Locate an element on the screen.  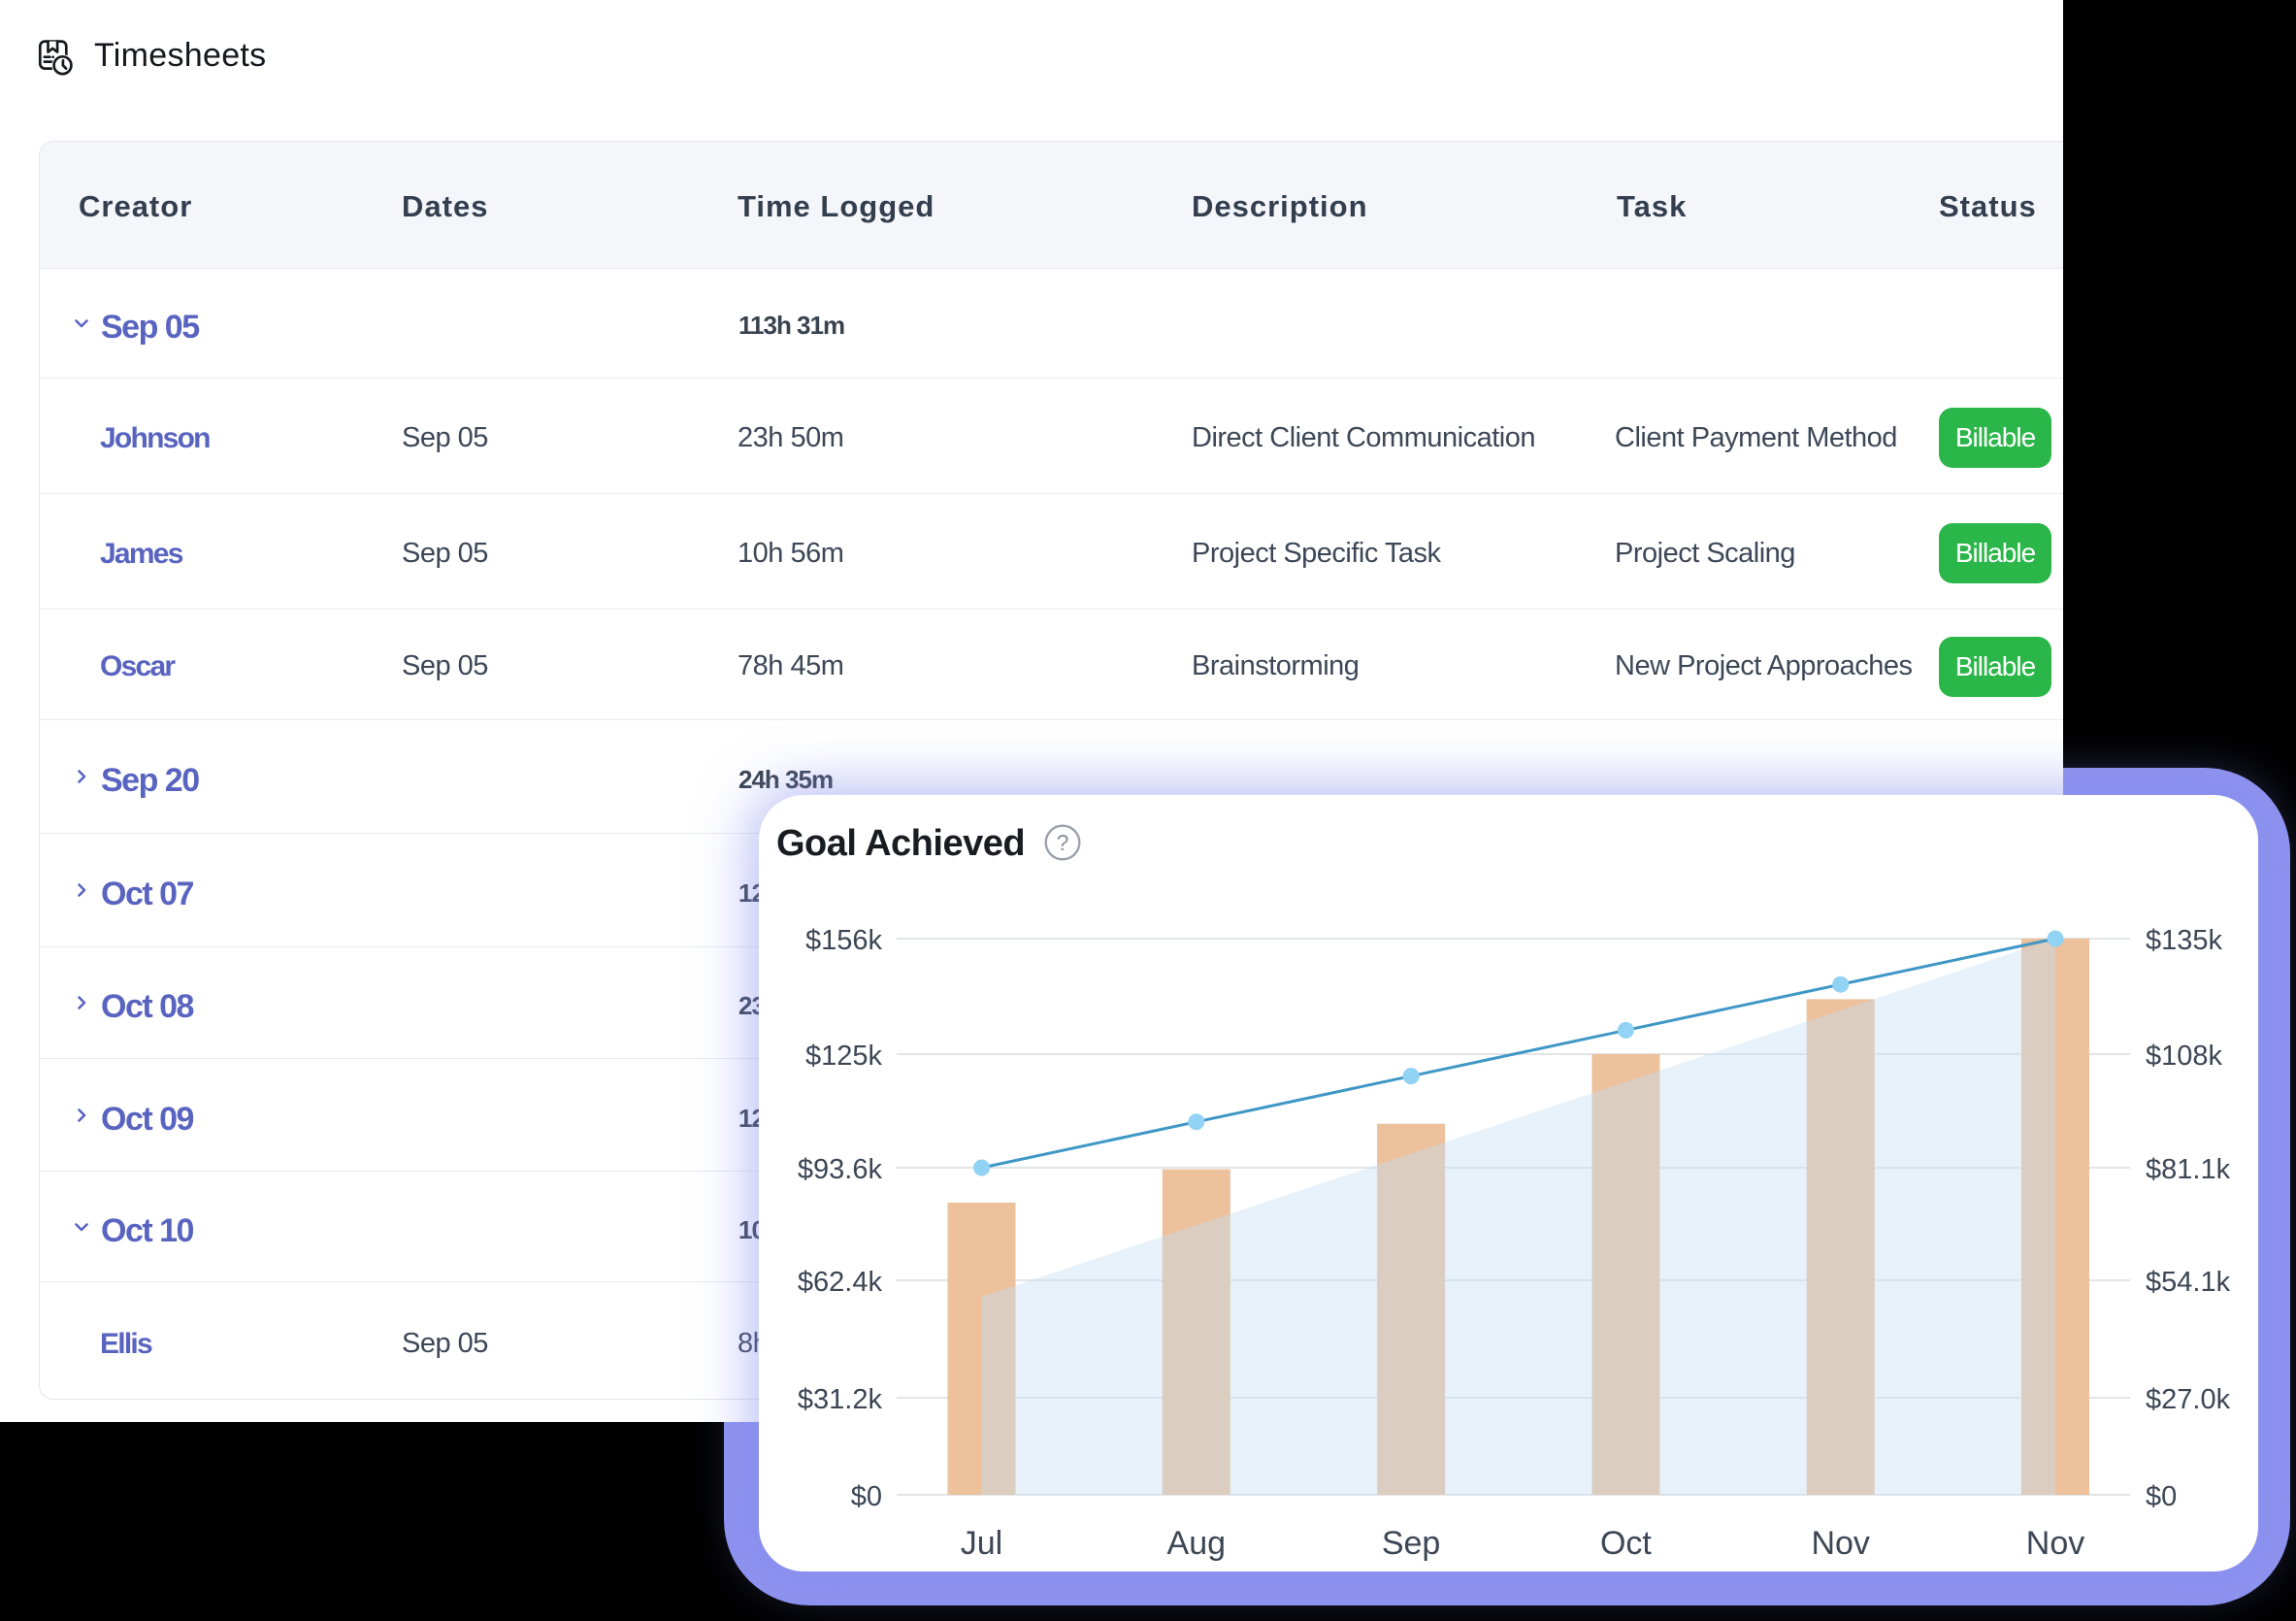
svg-text: $125k is located at coordinates (844, 1056).